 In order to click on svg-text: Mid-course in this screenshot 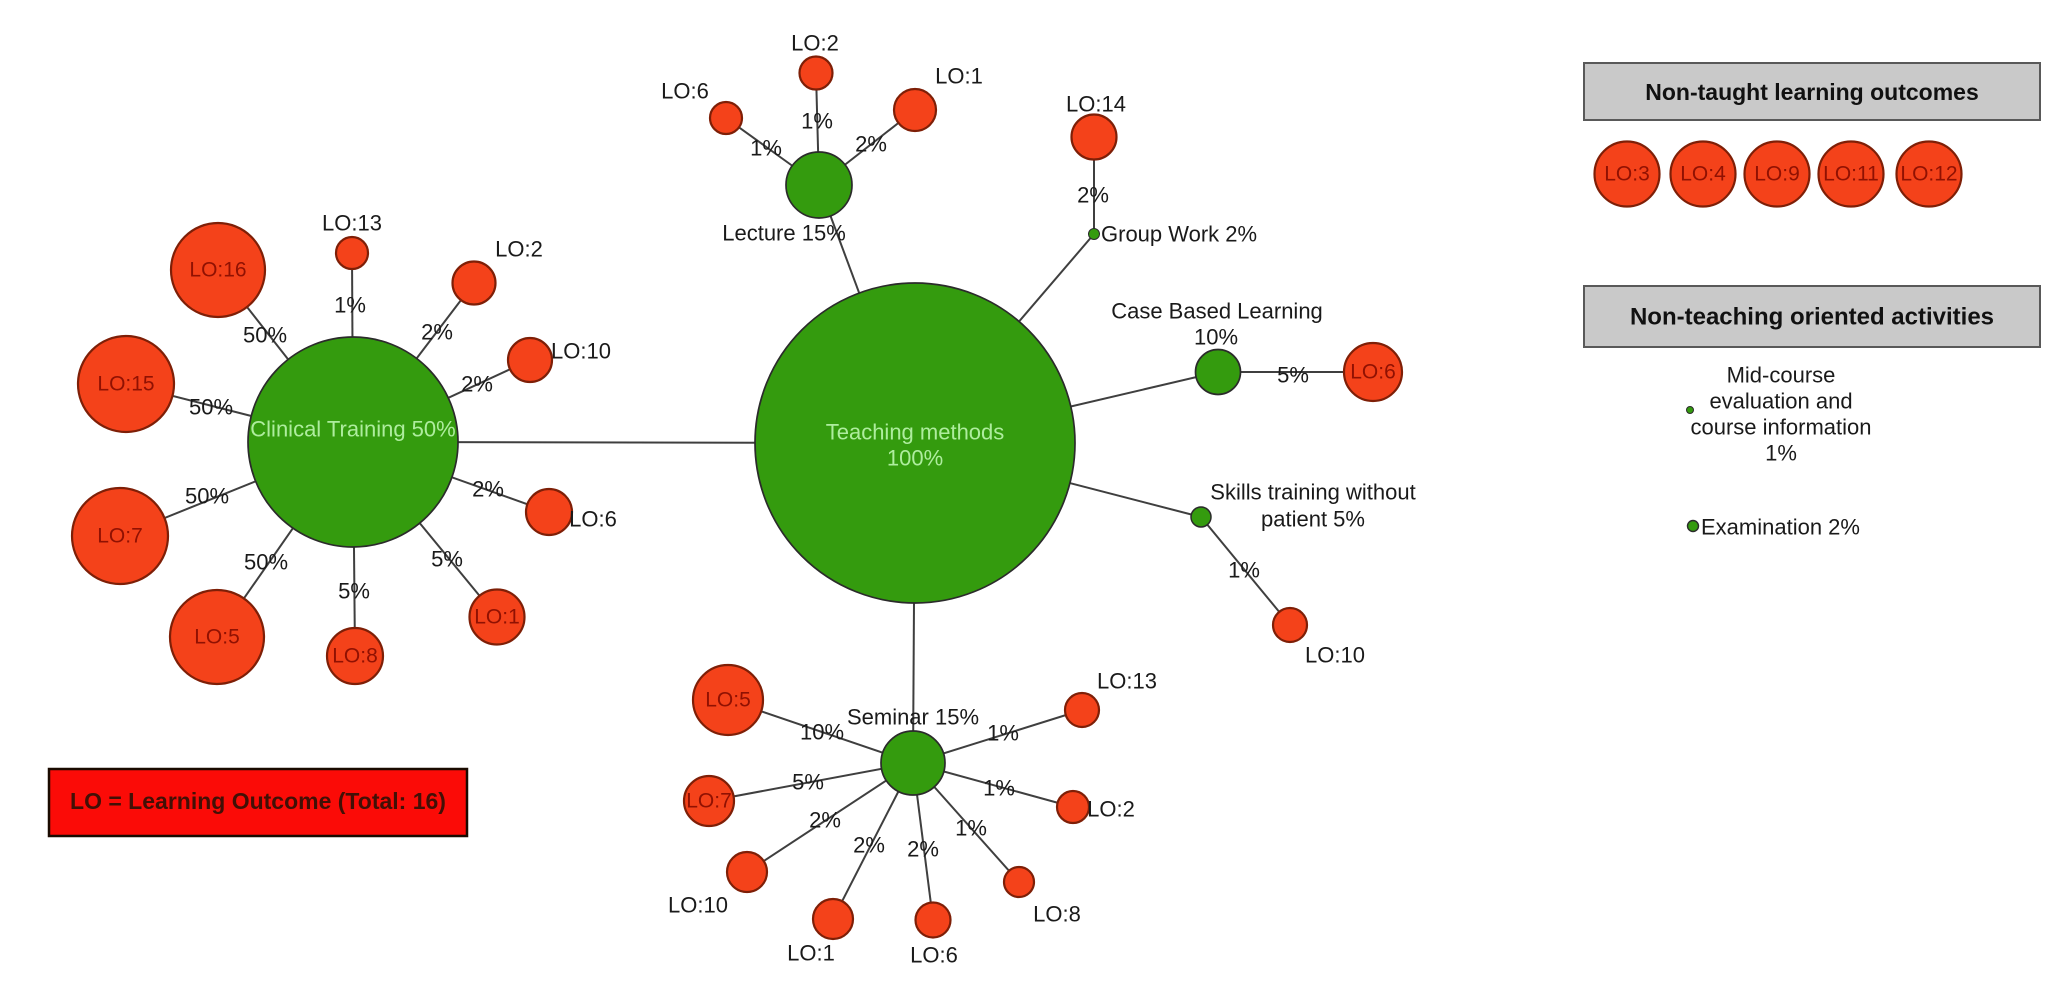, I will do `click(1781, 375)`.